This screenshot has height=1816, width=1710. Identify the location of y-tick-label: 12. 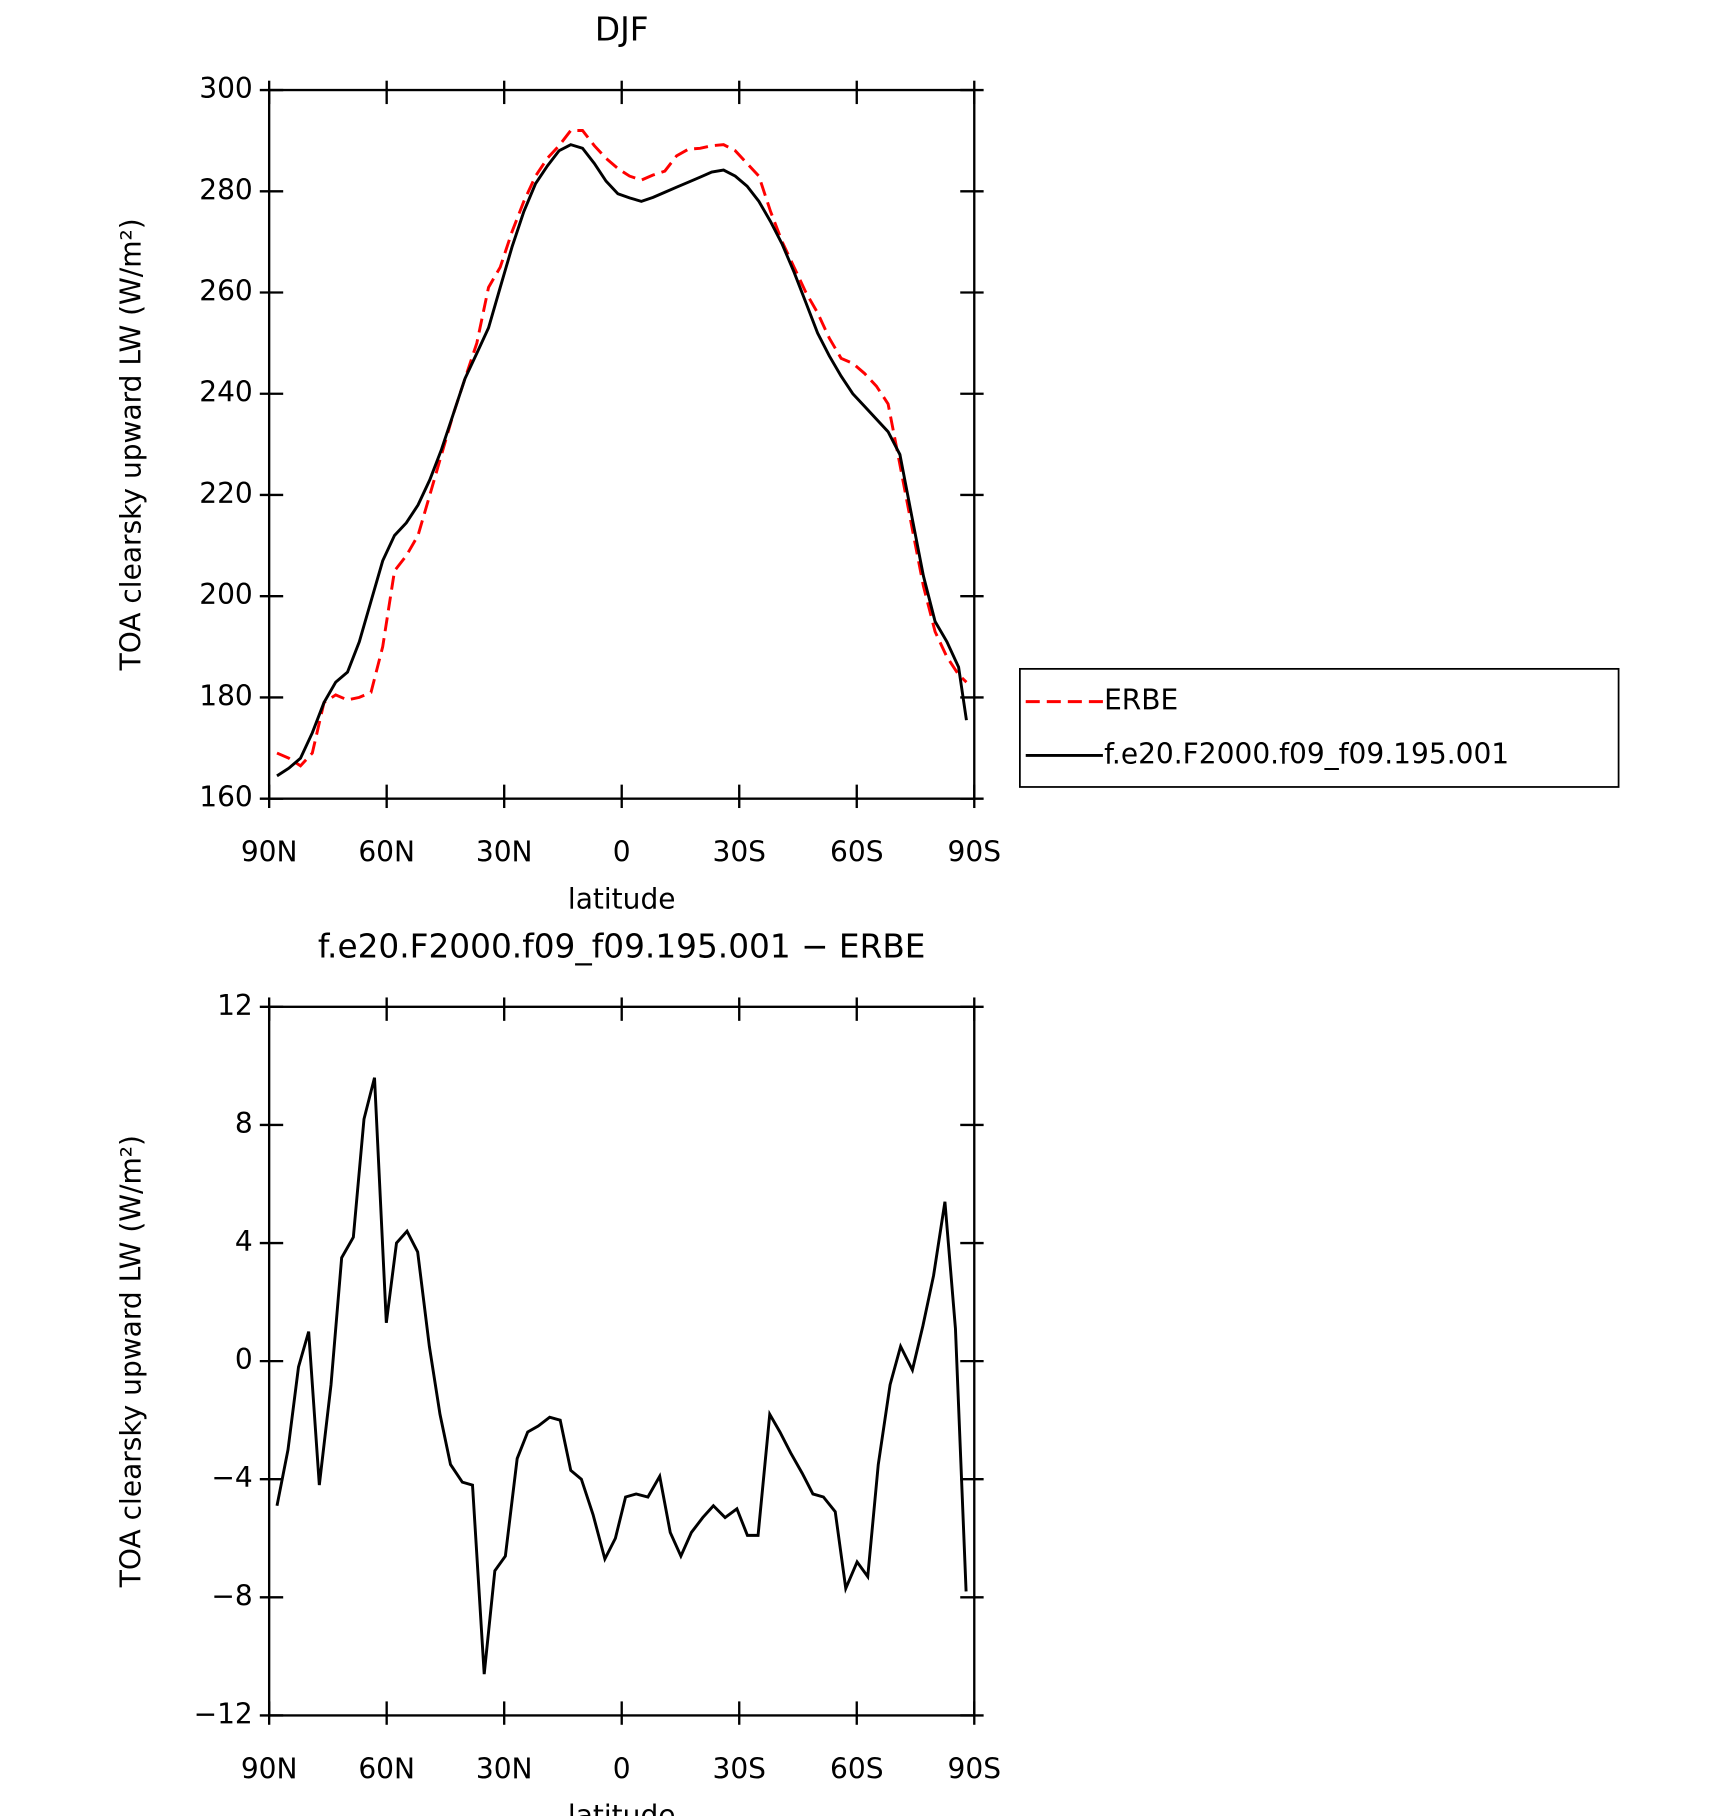
(235, 1005).